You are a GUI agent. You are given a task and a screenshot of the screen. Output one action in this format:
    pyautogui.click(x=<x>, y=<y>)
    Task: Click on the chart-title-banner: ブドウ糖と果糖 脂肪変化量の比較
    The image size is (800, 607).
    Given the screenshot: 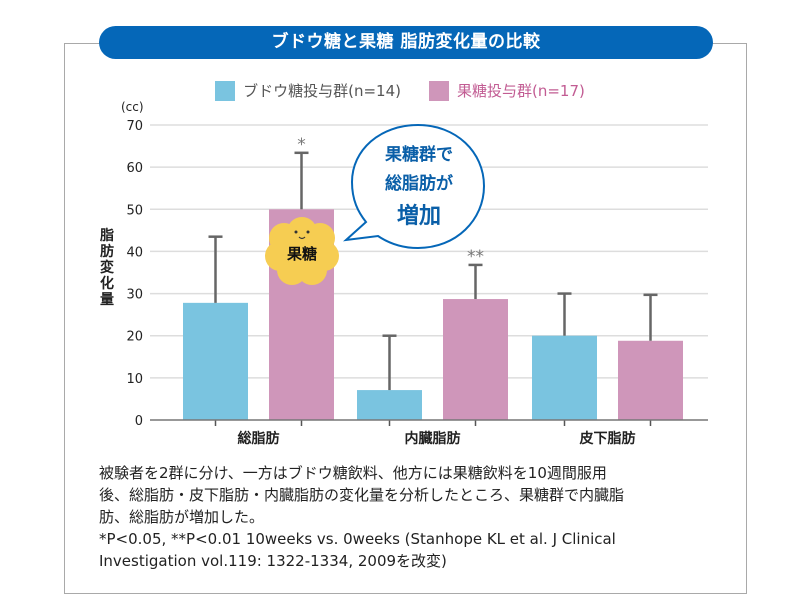 What is the action you would take?
    pyautogui.click(x=406, y=42)
    